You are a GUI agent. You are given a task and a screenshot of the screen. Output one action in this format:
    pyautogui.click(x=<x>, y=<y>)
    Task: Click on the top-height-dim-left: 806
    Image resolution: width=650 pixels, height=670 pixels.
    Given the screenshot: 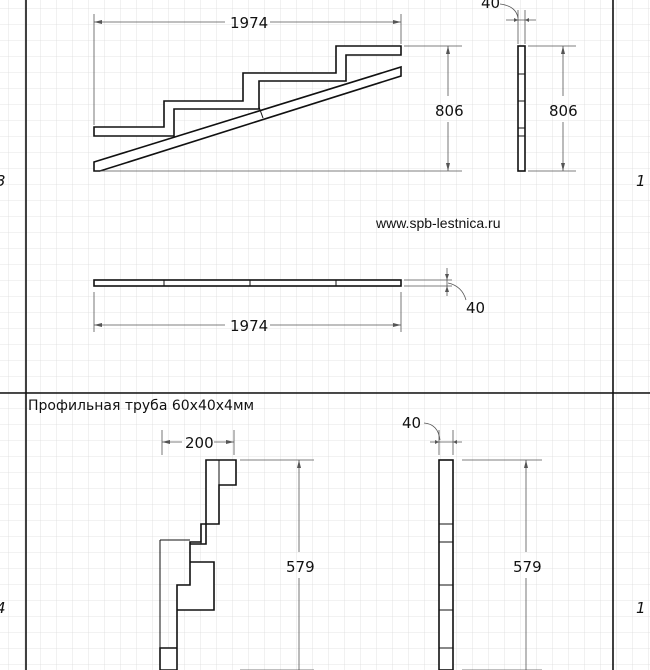 What is the action you would take?
    pyautogui.click(x=449, y=111)
    